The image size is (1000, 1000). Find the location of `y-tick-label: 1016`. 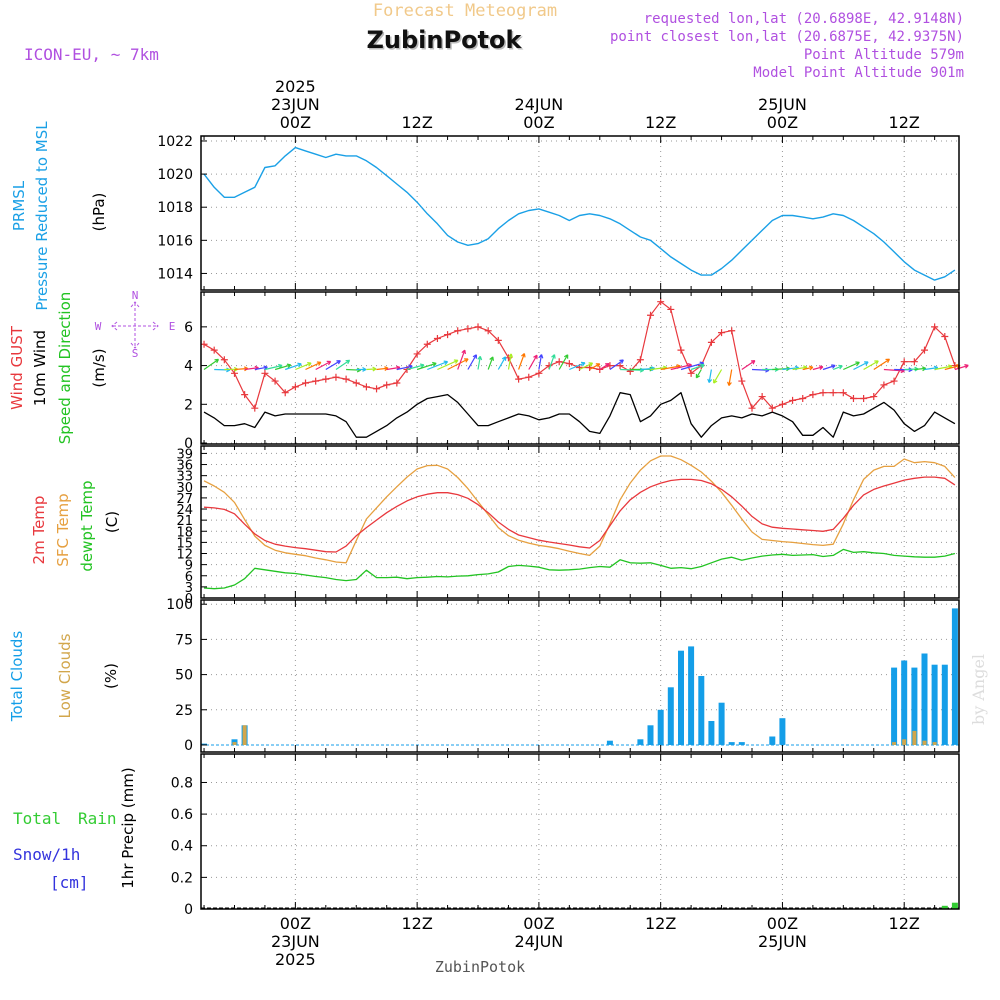

y-tick-label: 1016 is located at coordinates (175, 241).